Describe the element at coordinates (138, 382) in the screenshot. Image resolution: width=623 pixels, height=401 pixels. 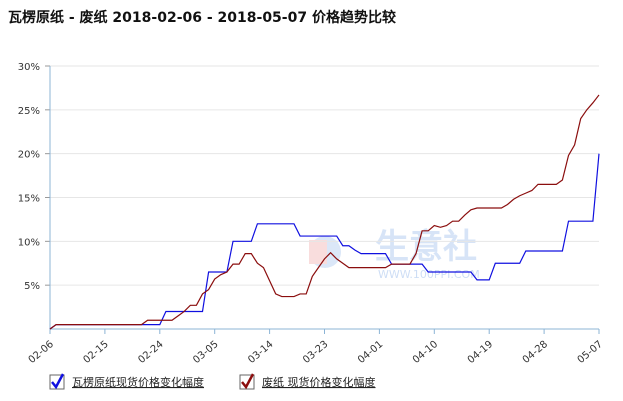
I see `legend-label: 瓦楞原纸现货价格变化幅度` at that location.